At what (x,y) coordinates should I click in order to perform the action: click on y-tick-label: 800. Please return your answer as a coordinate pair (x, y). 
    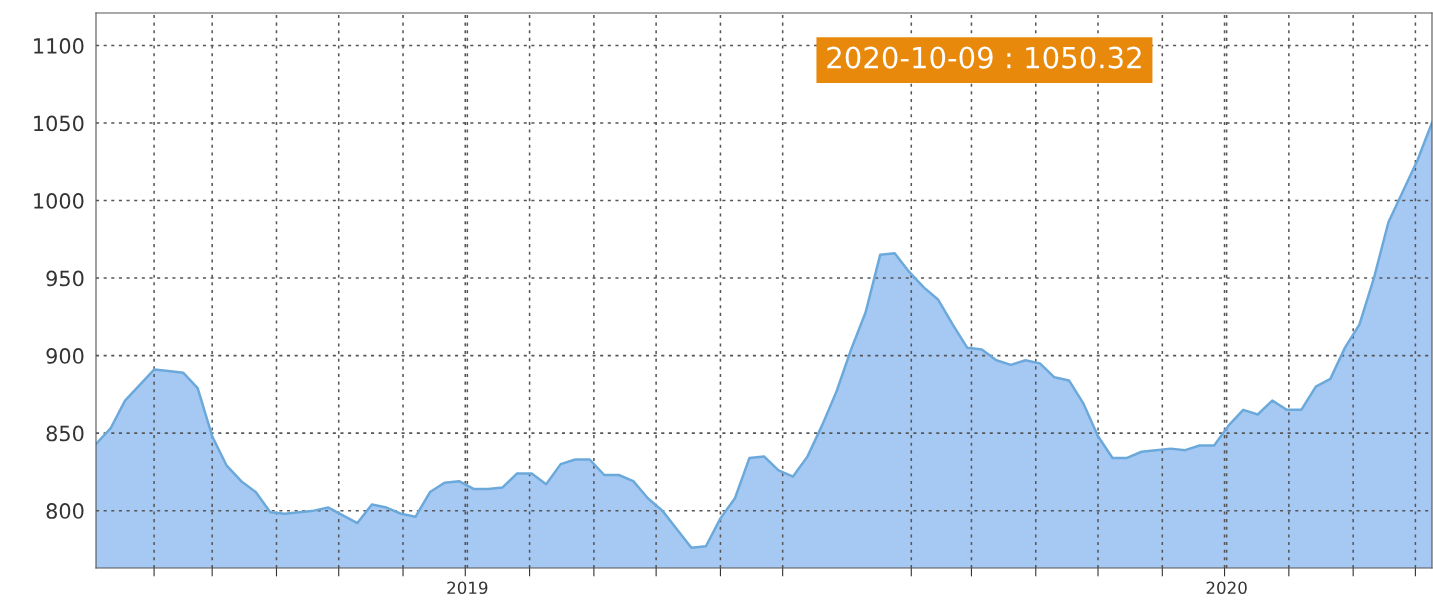
    Looking at the image, I should click on (65, 511).